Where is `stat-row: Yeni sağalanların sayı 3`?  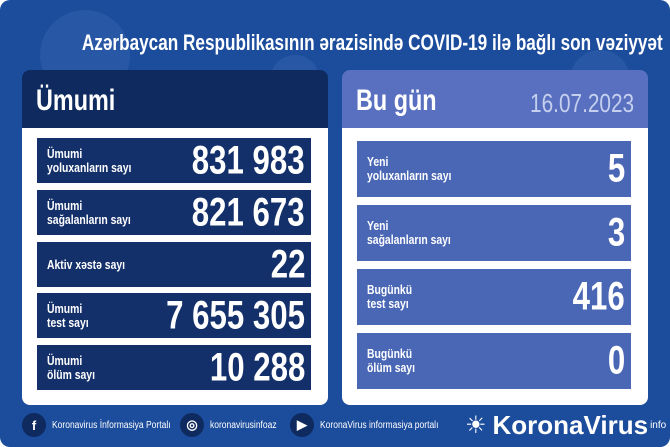 stat-row: Yeni sağalanların sayı 3 is located at coordinates (494, 233).